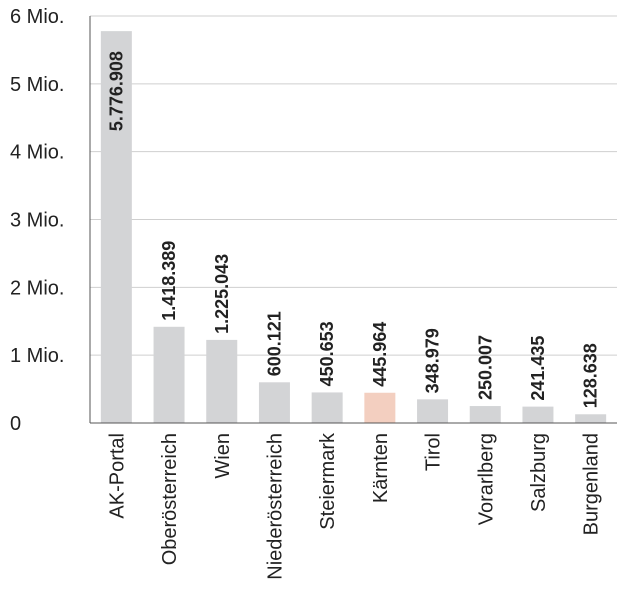  I want to click on data-label: 450.653, so click(327, 353).